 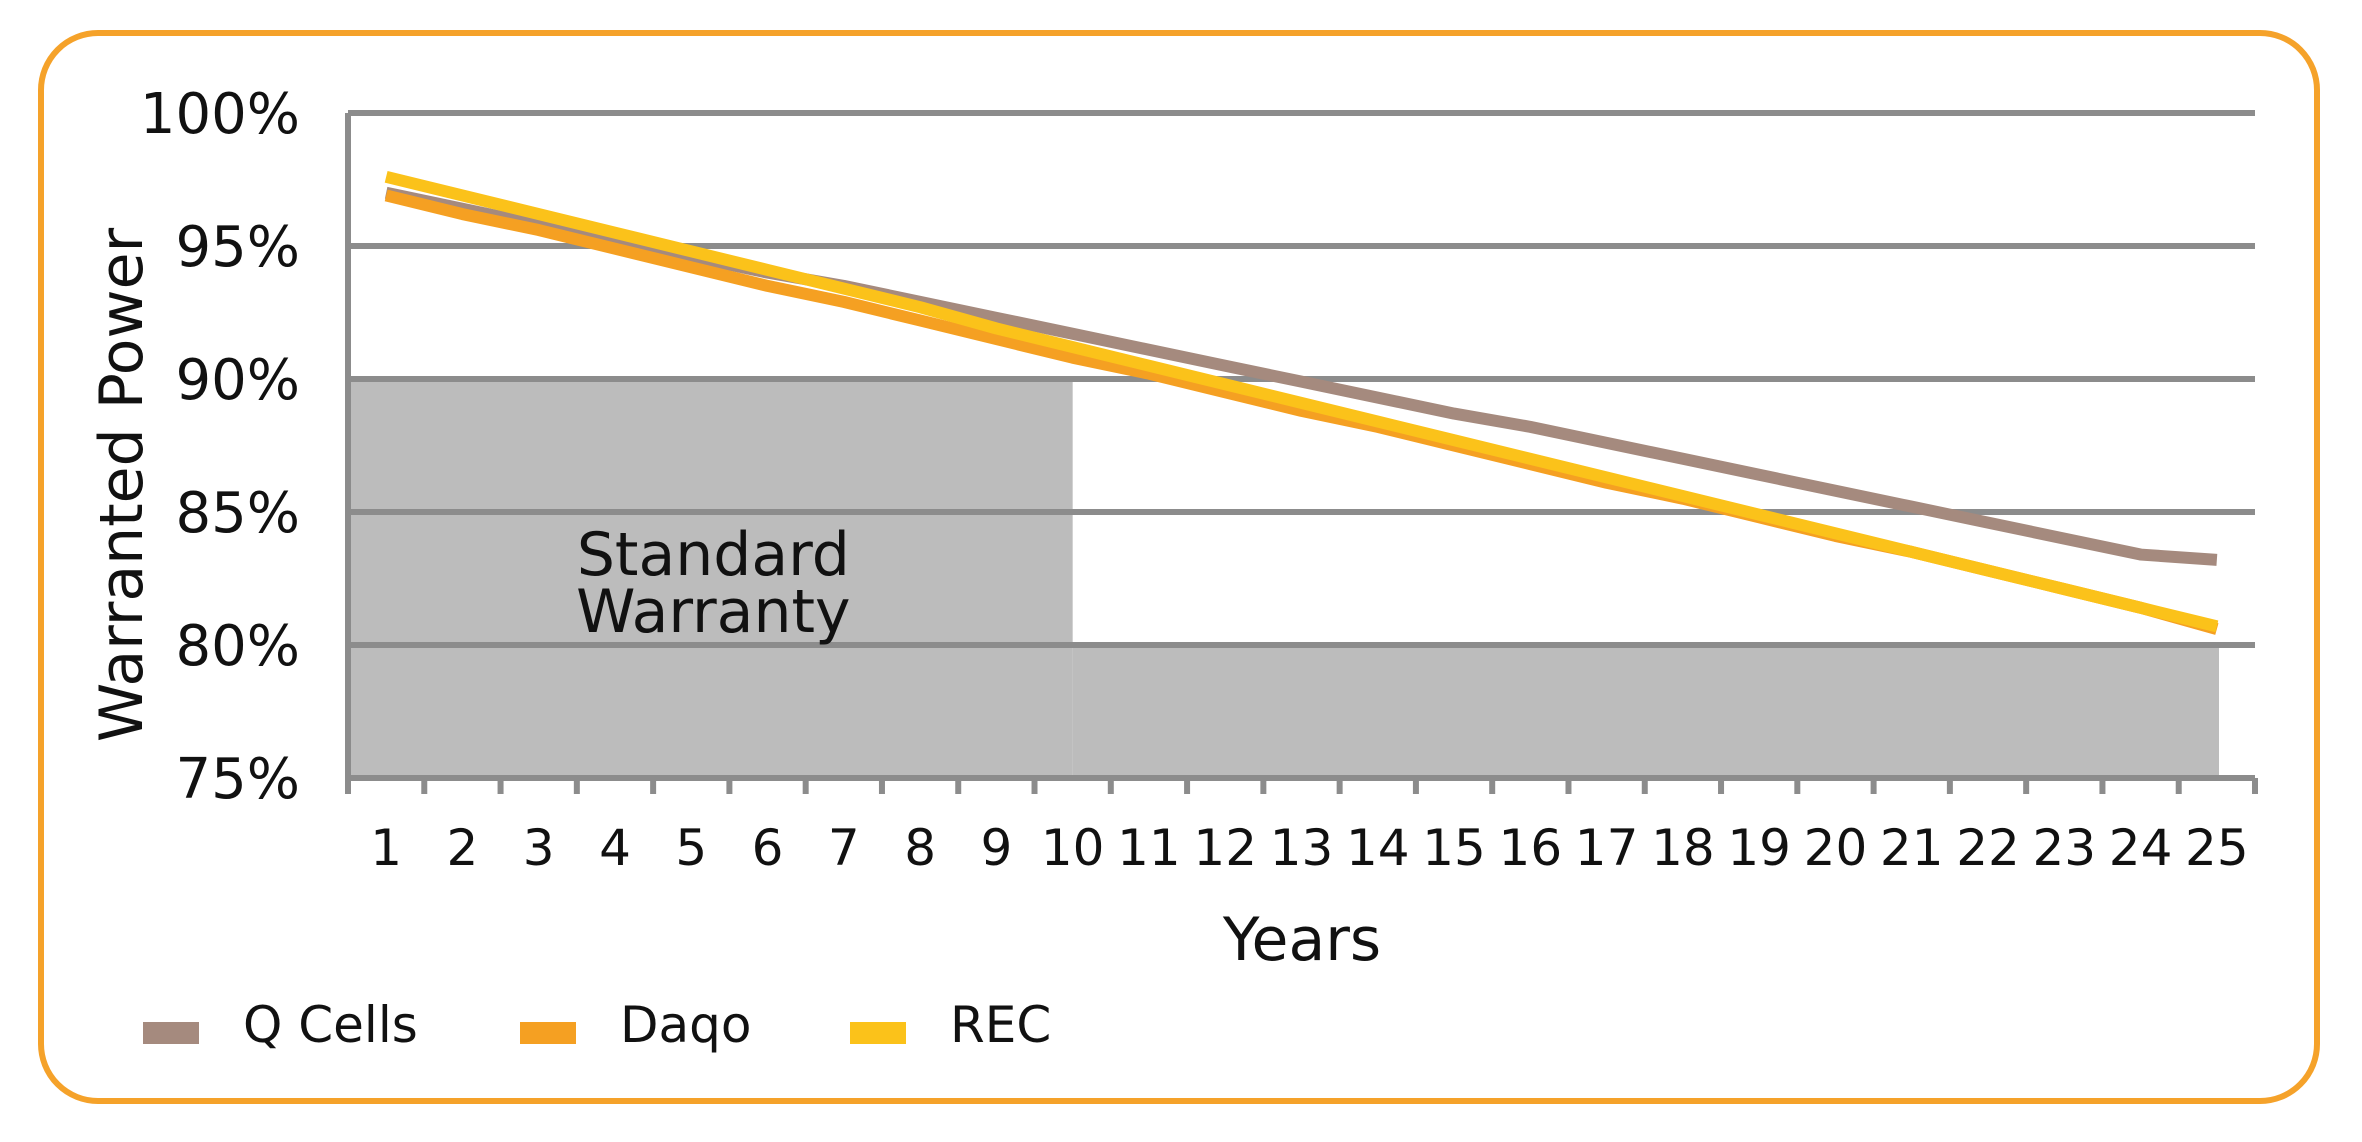 What do you see at coordinates (844, 848) in the screenshot?
I see `x-tick-label: 7` at bounding box center [844, 848].